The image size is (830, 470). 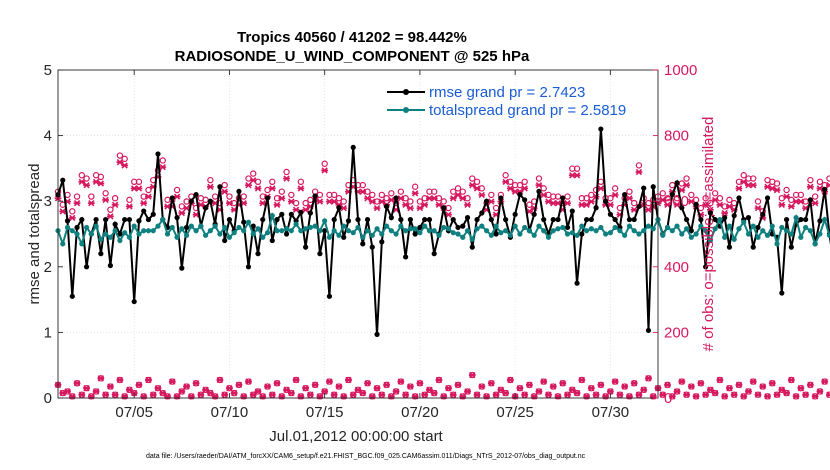 I want to click on y-right-tick-label: 600, so click(x=676, y=201).